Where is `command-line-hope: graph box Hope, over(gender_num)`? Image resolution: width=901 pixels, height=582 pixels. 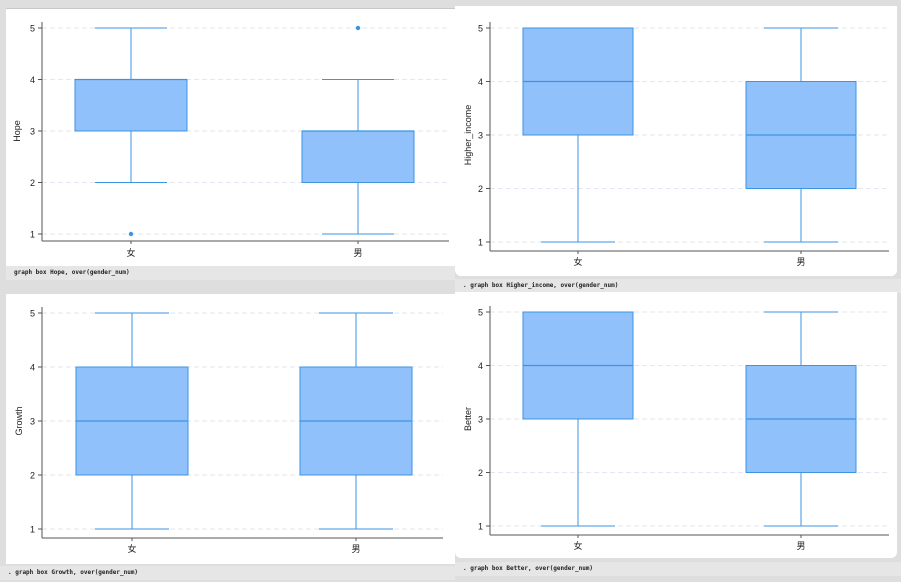
command-line-hope: graph box Hope, over(gender_num) is located at coordinates (230, 273).